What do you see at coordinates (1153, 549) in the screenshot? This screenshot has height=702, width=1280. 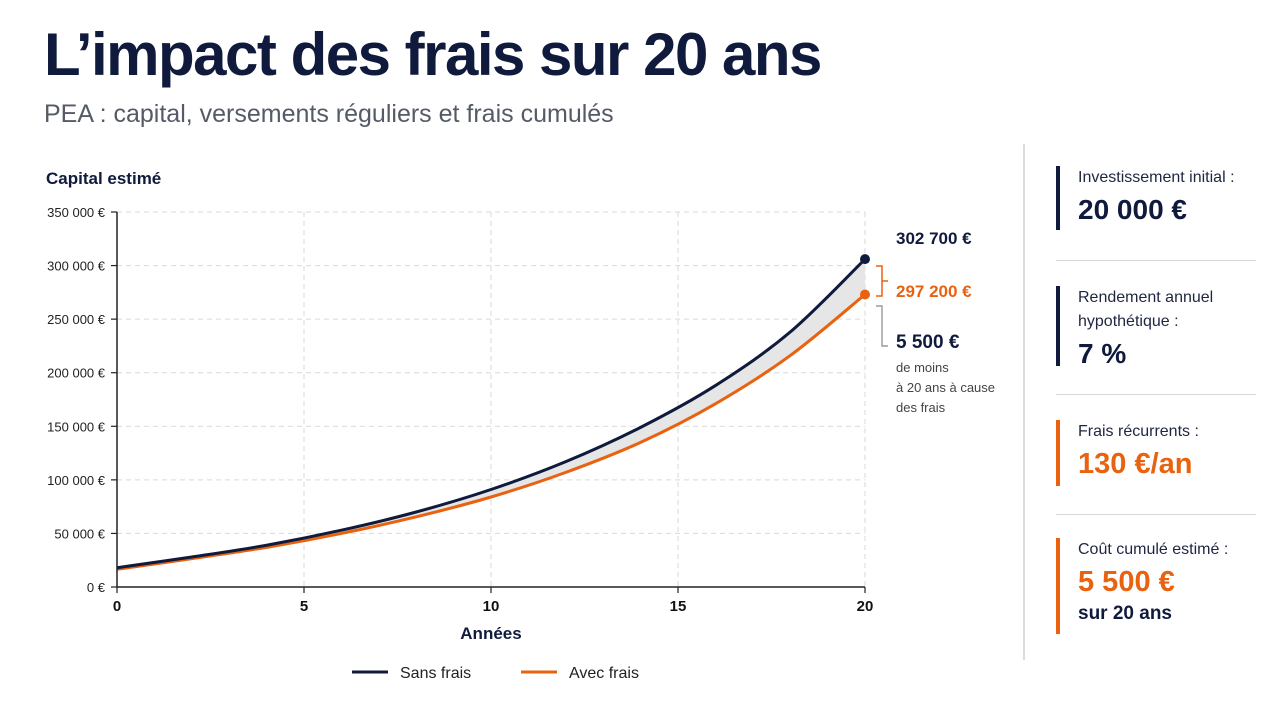 I see `panel-label: Coût cumulé estimé :` at bounding box center [1153, 549].